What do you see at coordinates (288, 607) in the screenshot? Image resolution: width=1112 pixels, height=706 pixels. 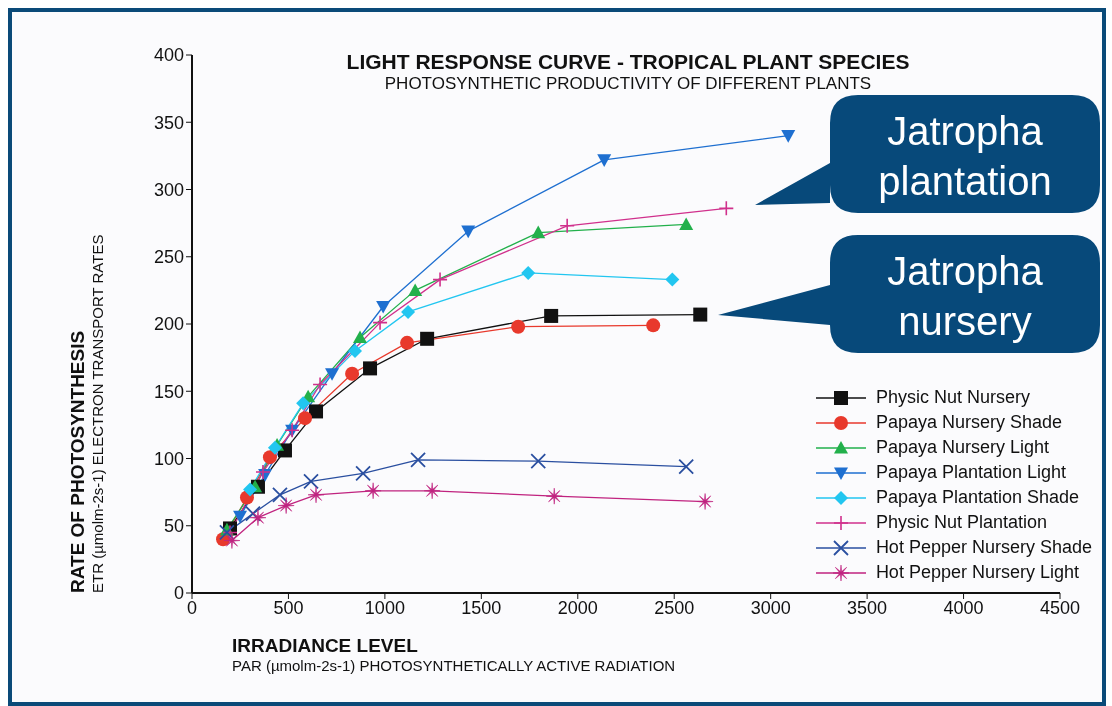 I see `x-tick-label: 500` at bounding box center [288, 607].